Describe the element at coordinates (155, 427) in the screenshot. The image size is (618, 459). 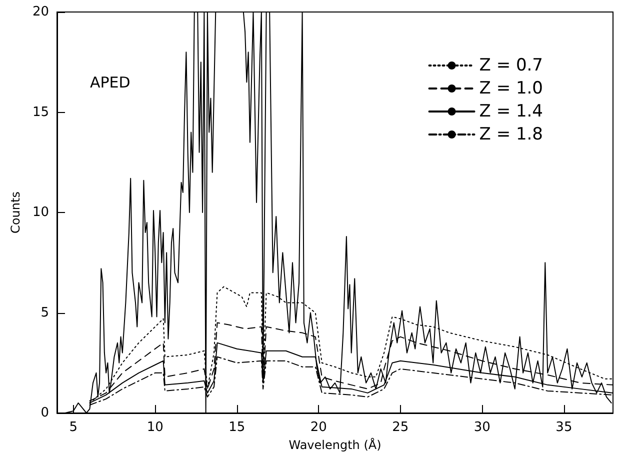
I see `x-tick-label: 10` at that location.